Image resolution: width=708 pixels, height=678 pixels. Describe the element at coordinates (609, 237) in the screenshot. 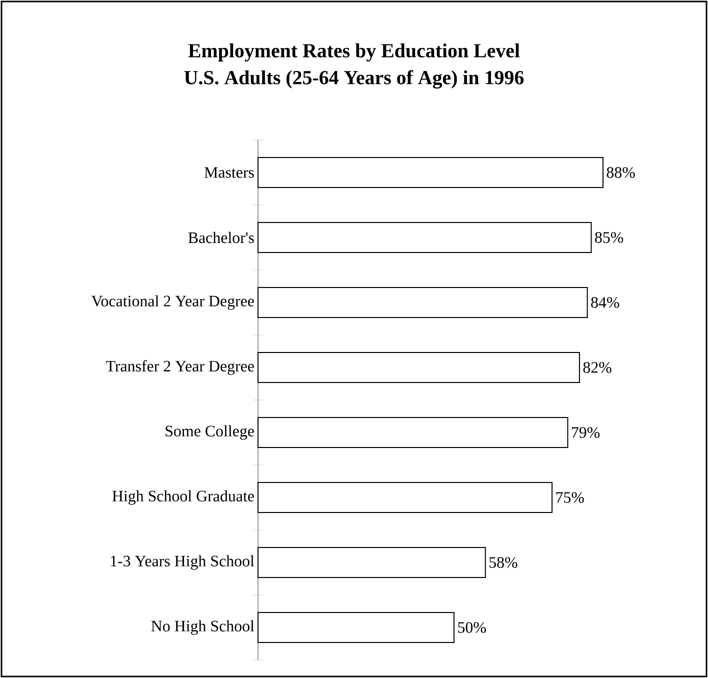

I see `data-label: 85%` at that location.